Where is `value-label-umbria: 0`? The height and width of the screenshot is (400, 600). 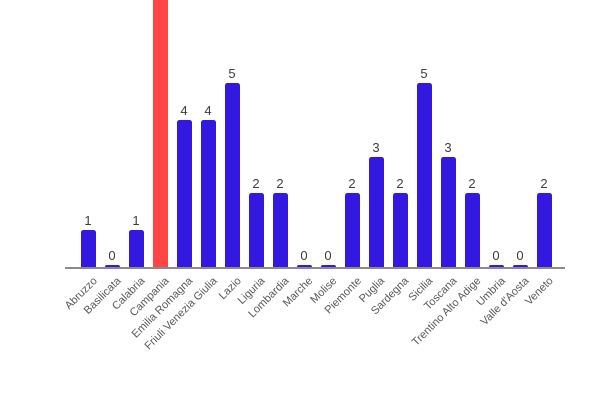
value-label-umbria: 0 is located at coordinates (496, 255).